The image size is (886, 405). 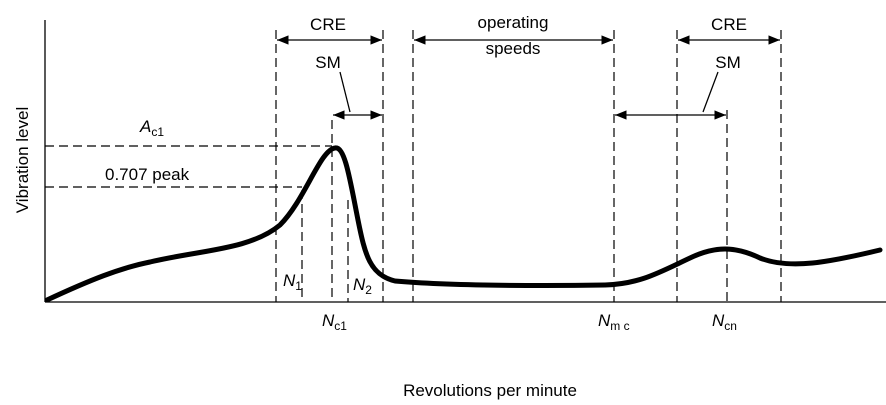 I want to click on operating-label: operating, so click(x=513, y=22).